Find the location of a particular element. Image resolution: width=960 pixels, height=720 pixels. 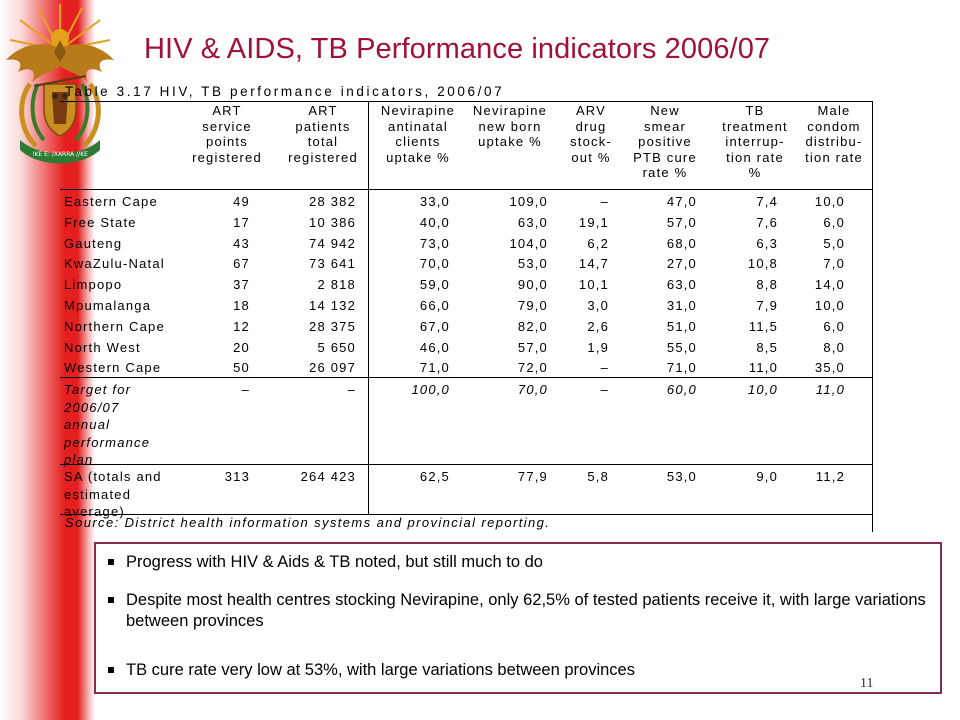

table-cell: 28 382 is located at coordinates (332, 201).